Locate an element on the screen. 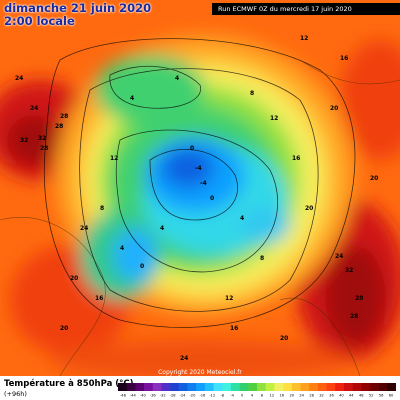 Image resolution: width=400 pixels, height=400 pixels. legend-tick-label: -40 is located at coordinates (143, 396).